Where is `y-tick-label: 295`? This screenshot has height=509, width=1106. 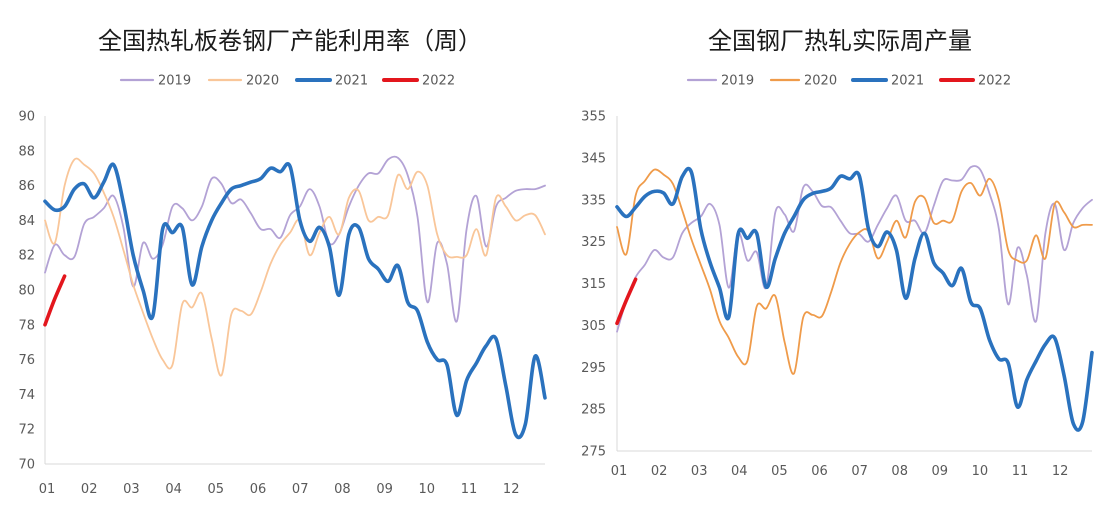 y-tick-label: 295 is located at coordinates (593, 368).